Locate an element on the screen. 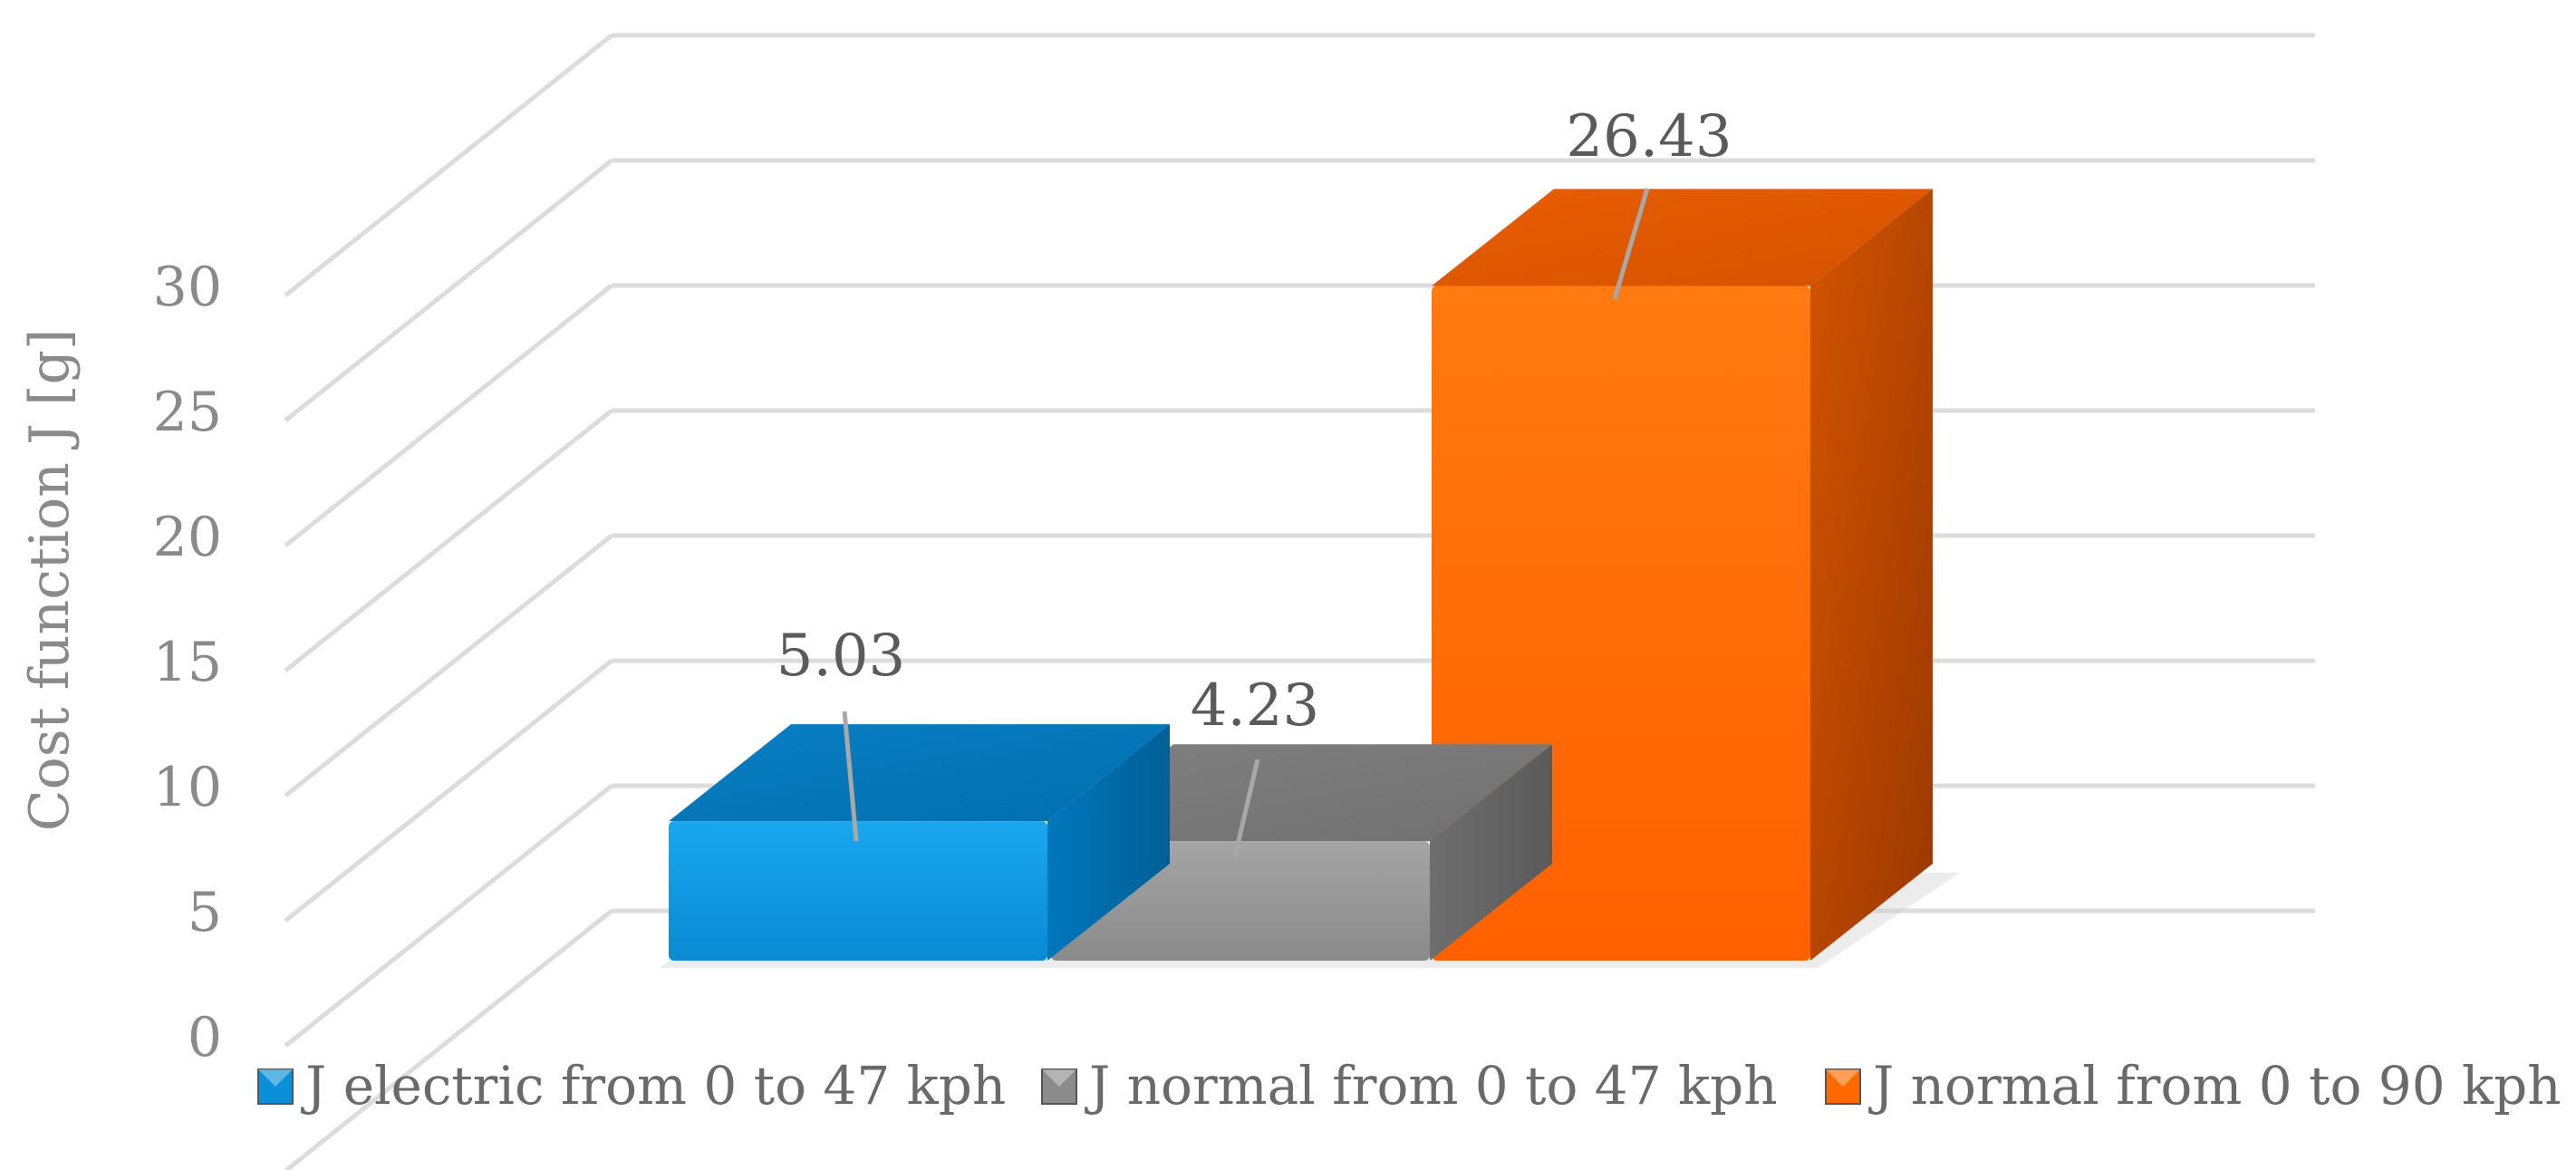 The image size is (2576, 1170). legend-item: J normal from 0 to 47 kph is located at coordinates (1409, 1086).